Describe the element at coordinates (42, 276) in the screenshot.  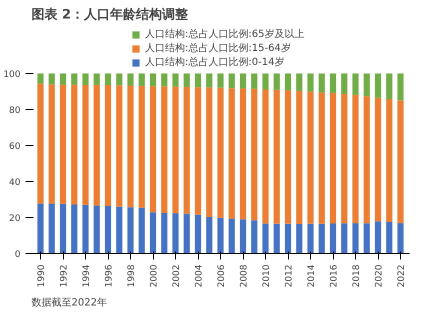
I see `x-tick-label: 1990` at that location.